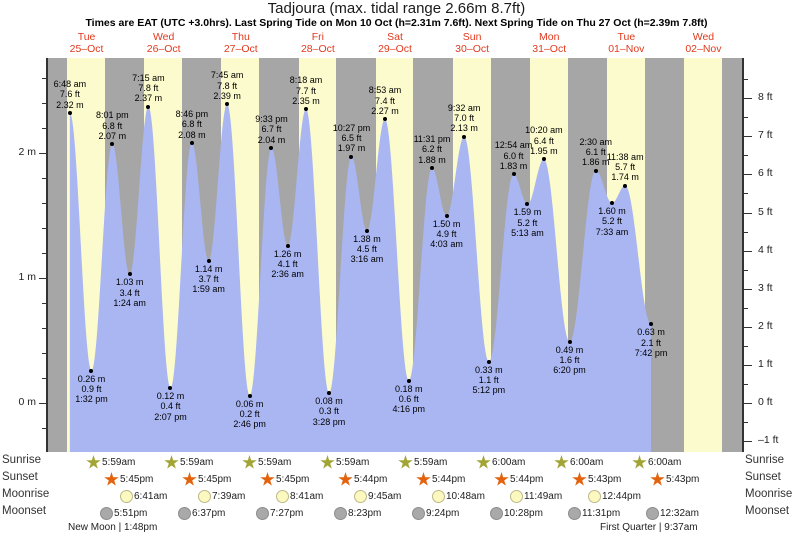 This screenshot has width=793, height=539. I want to click on day-column-4: Sat 29–Oct, so click(394, 44).